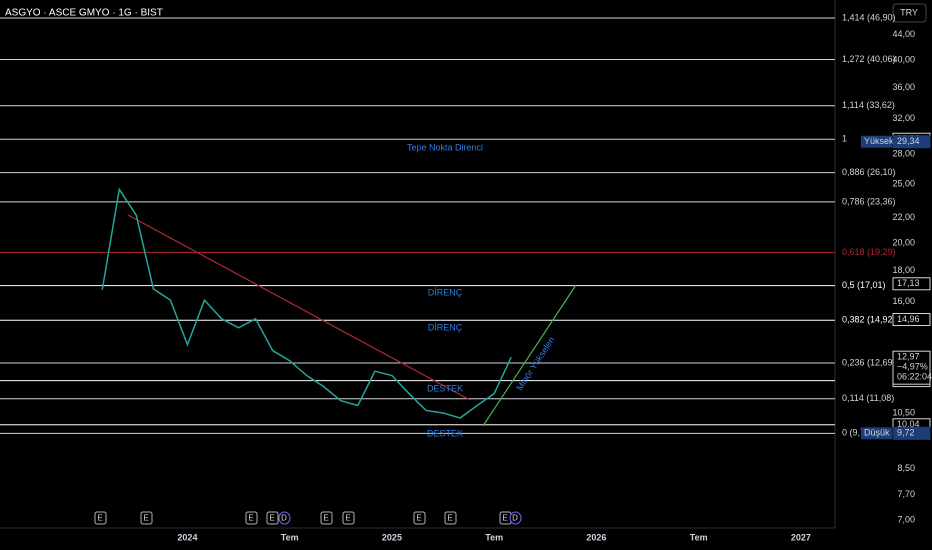  Describe the element at coordinates (908, 141) in the screenshot. I see `price-label: 29,34` at that location.